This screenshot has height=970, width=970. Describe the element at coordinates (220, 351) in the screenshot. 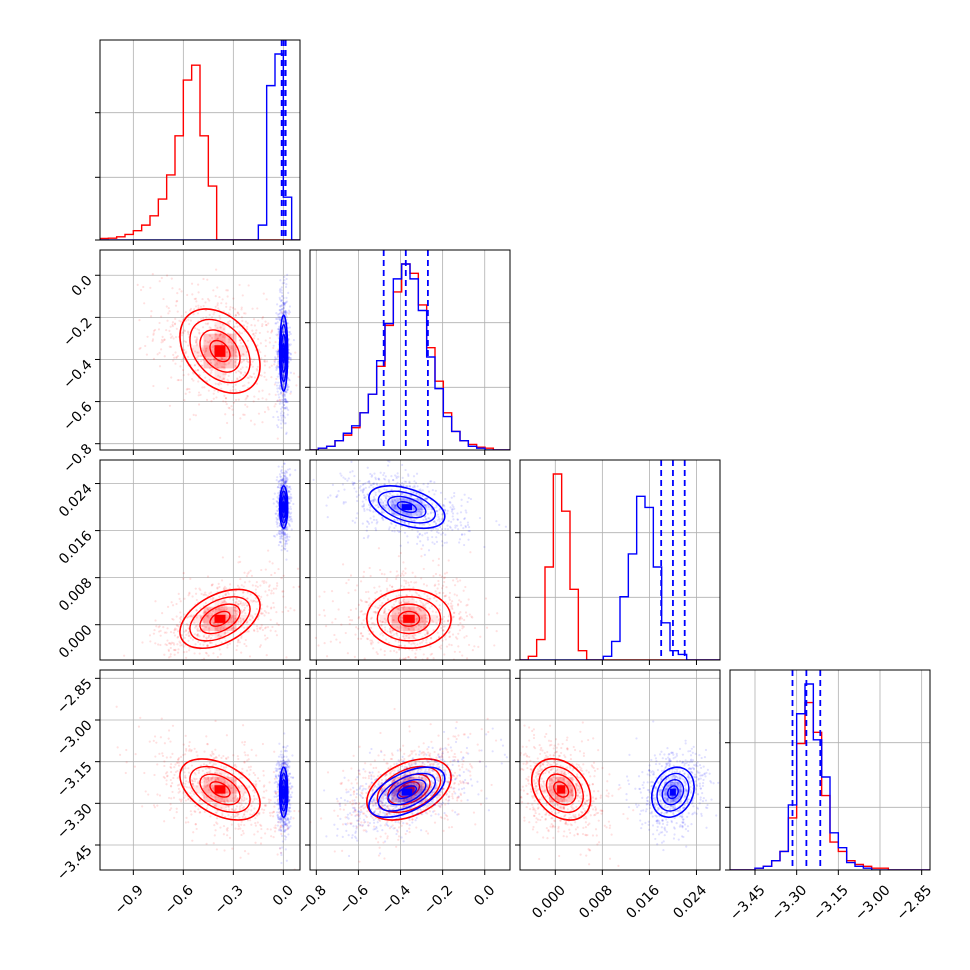

I see `contour-red` at that location.